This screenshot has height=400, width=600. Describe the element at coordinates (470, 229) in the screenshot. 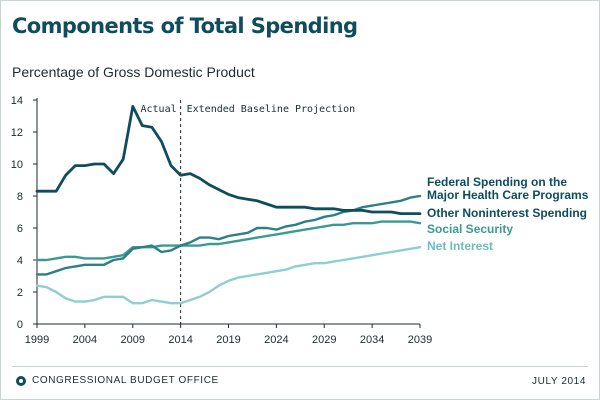

I see `series-label-3: Social Security` at that location.